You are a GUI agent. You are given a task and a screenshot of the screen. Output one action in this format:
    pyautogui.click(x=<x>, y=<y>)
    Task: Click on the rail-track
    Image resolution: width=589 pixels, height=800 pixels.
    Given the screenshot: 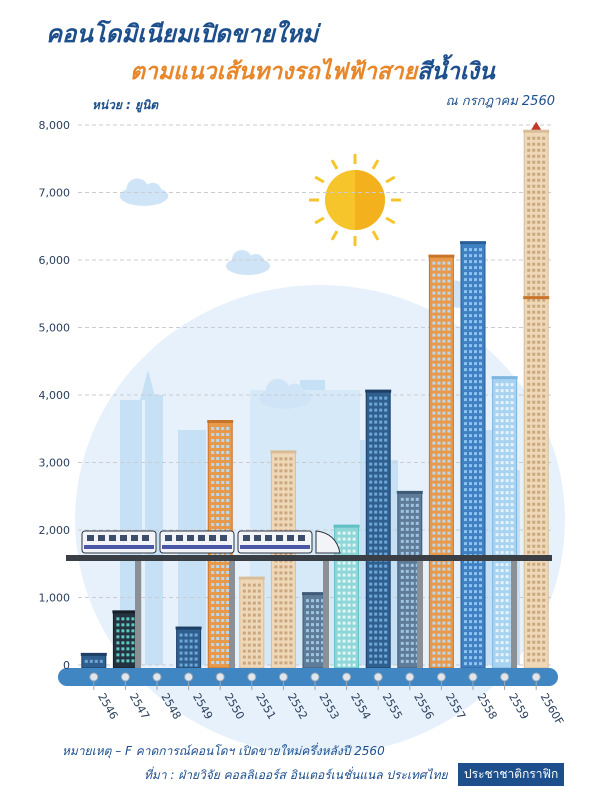 What is the action you would take?
    pyautogui.click(x=309, y=558)
    